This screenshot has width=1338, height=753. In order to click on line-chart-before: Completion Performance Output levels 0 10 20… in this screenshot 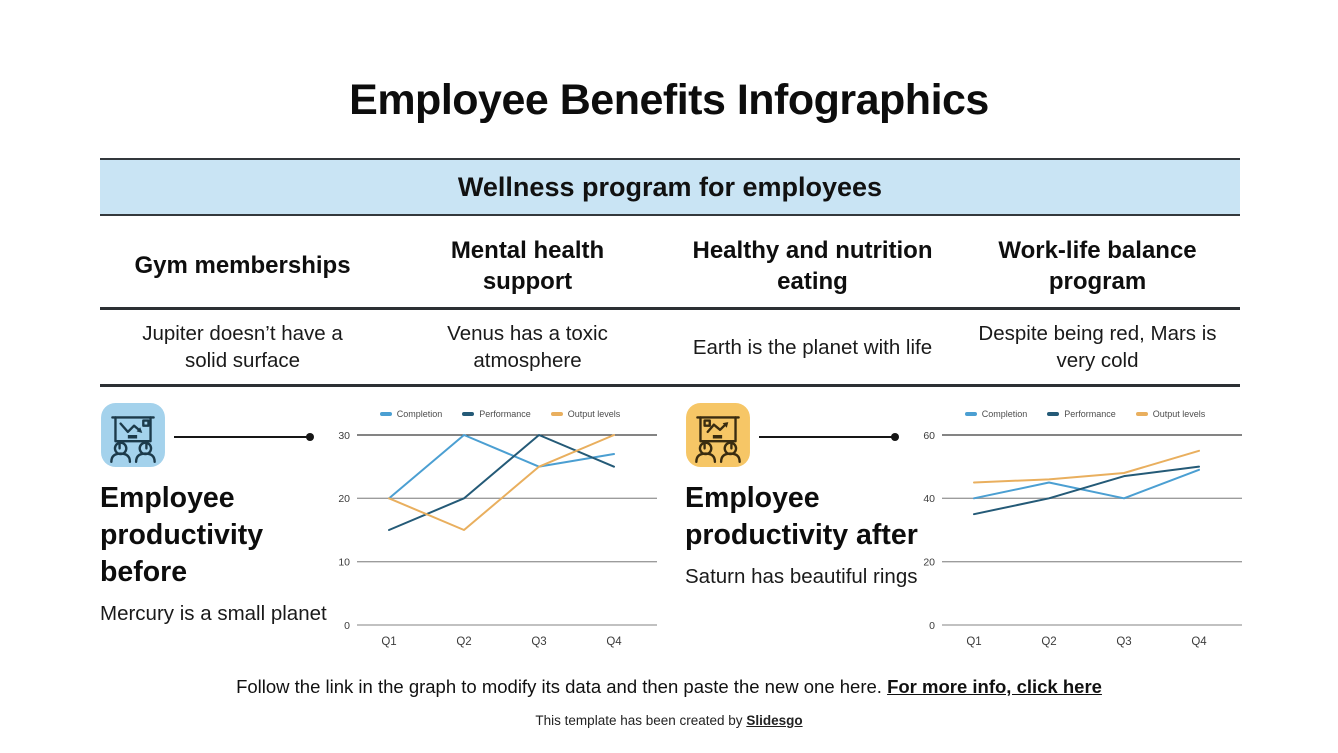, I will do `click(500, 531)`.